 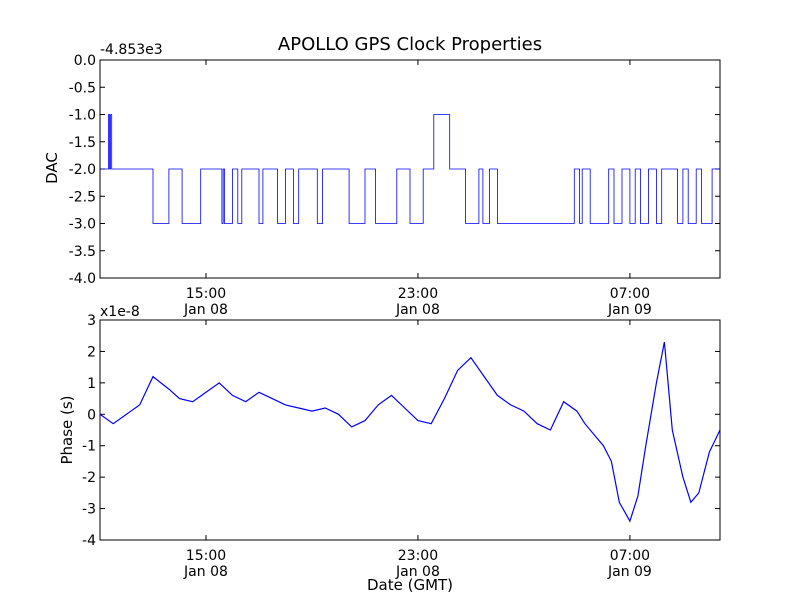 I want to click on dac-ytick-label: -4.0, so click(x=82, y=279).